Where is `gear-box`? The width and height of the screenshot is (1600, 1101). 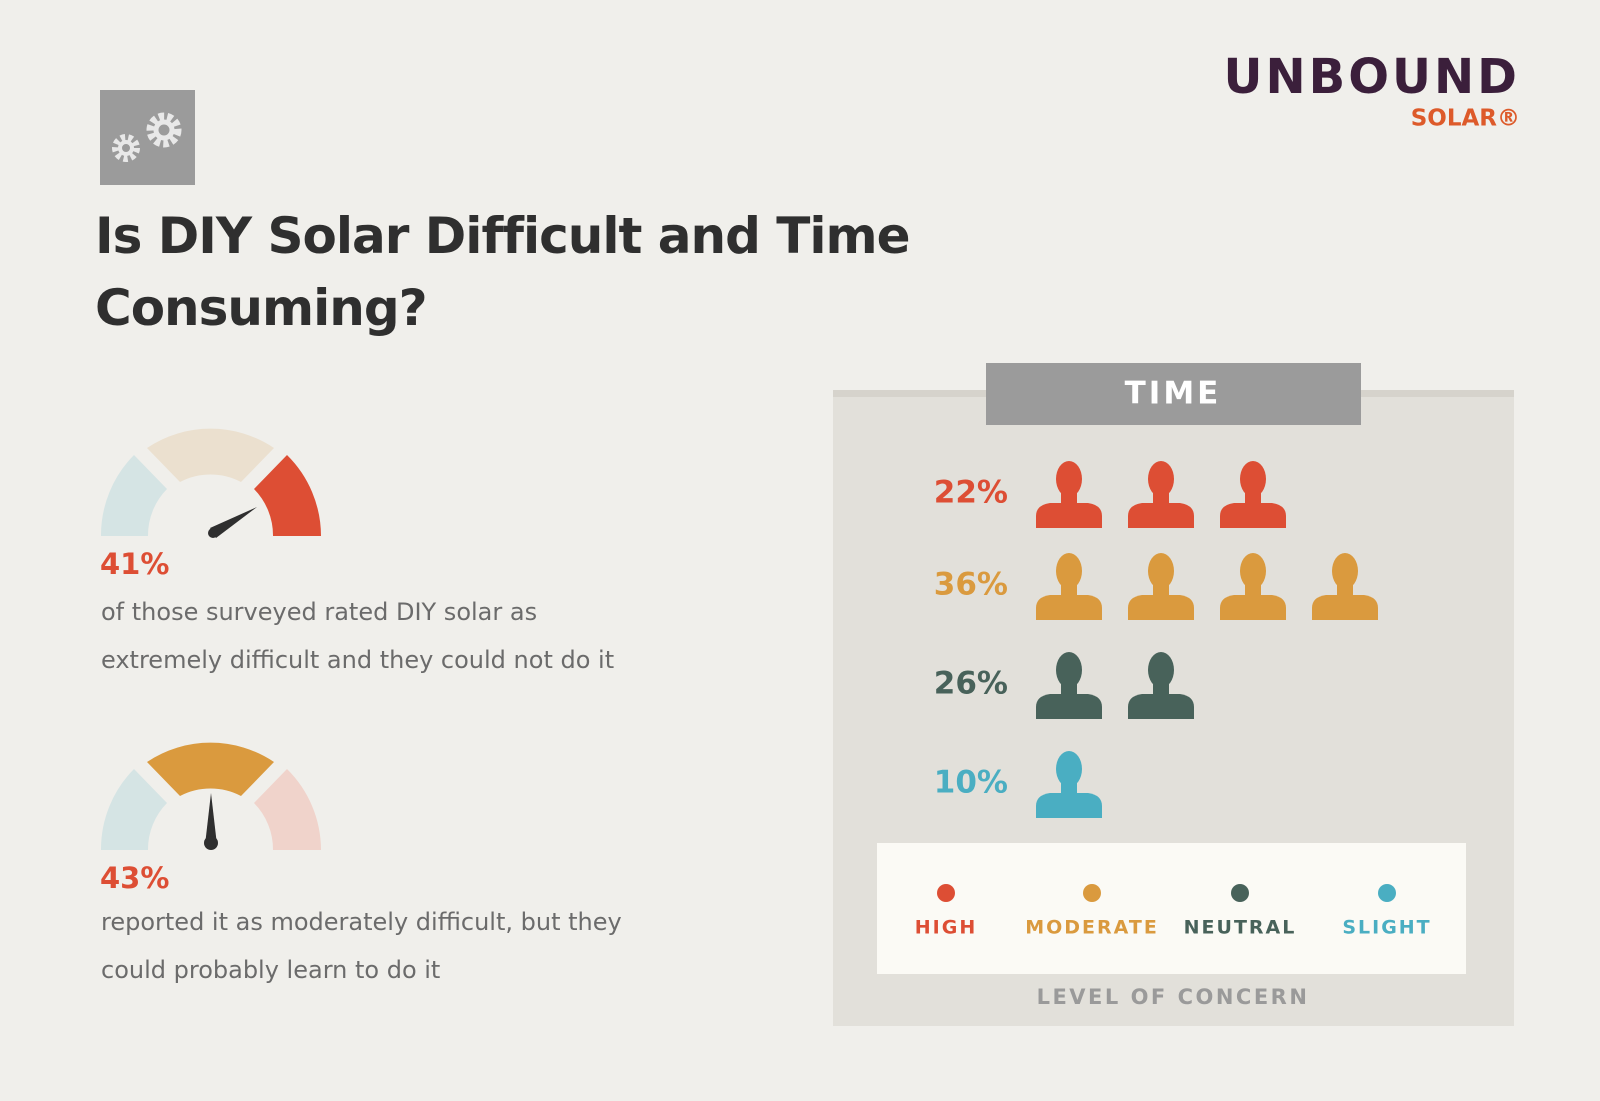 gear-box is located at coordinates (147, 137).